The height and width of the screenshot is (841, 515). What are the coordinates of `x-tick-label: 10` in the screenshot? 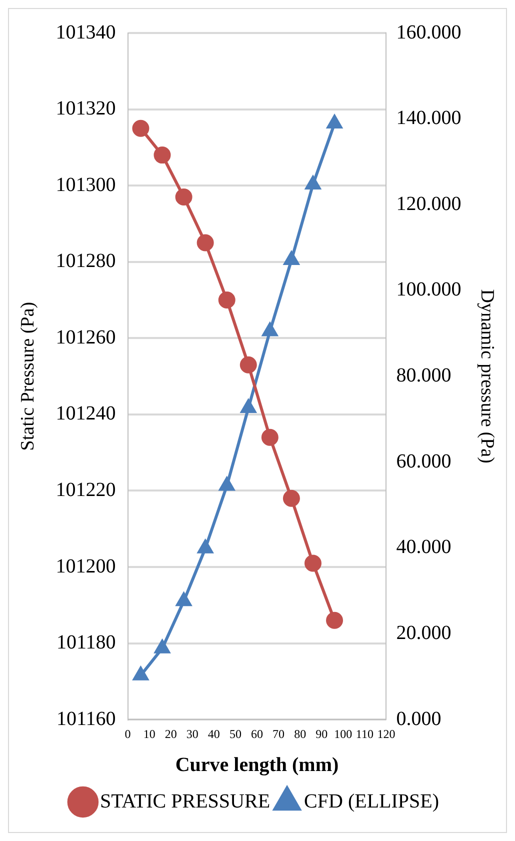 It's located at (149, 733).